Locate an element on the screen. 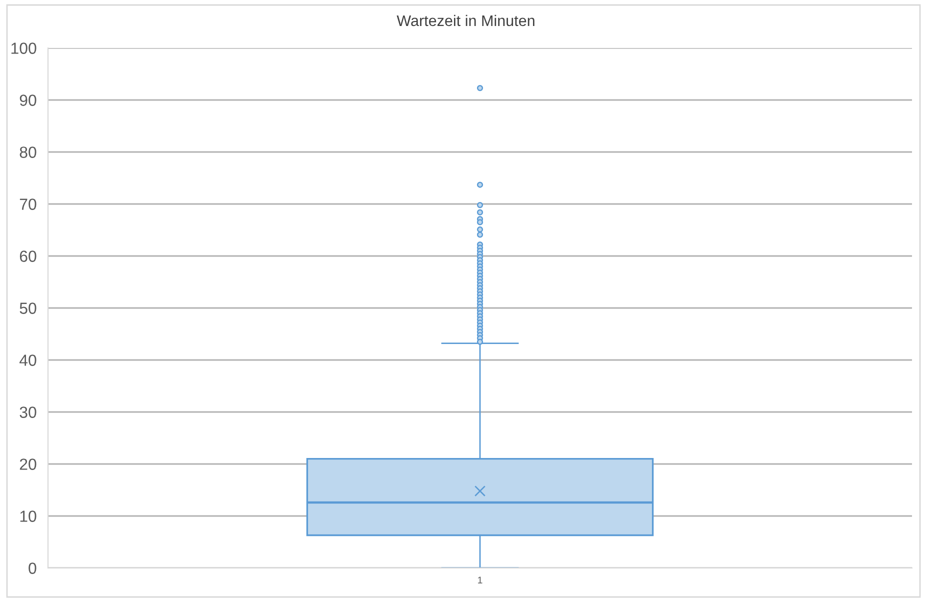  y-tick-label: 50 is located at coordinates (28, 308).